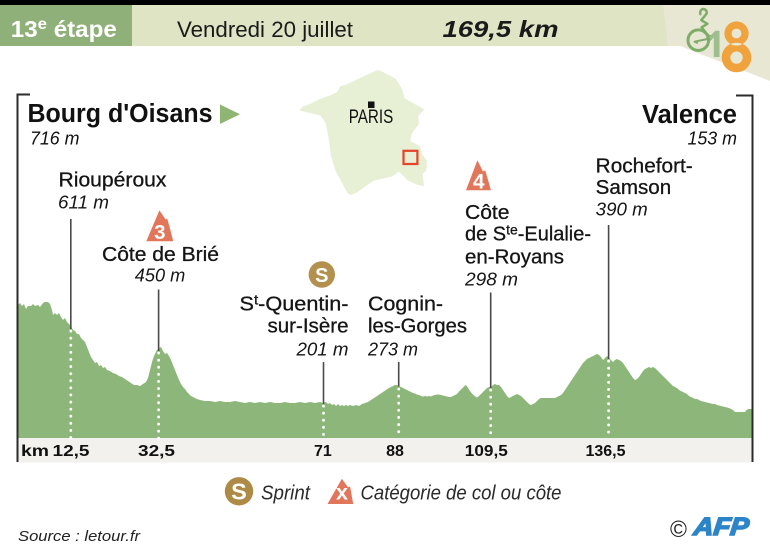 This screenshot has width=770, height=555. I want to click on svg-text: 201 m, so click(321, 350).